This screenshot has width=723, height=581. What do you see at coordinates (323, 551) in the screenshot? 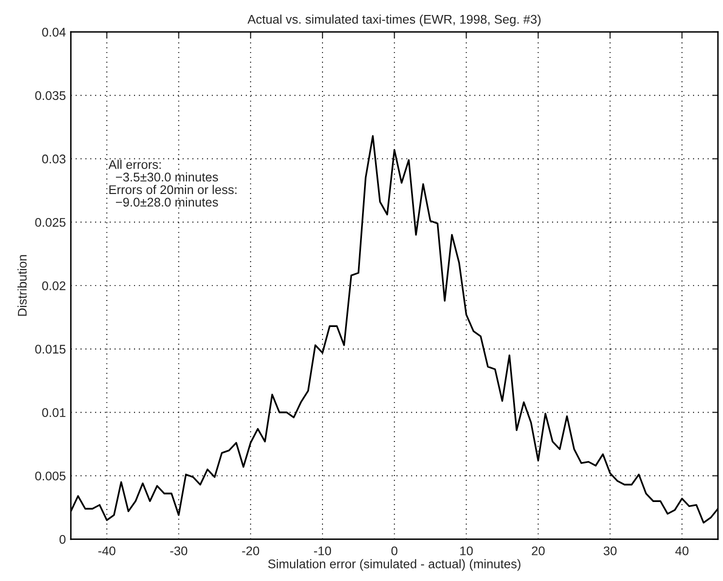
I see `x-tick-label: -10` at bounding box center [323, 551].